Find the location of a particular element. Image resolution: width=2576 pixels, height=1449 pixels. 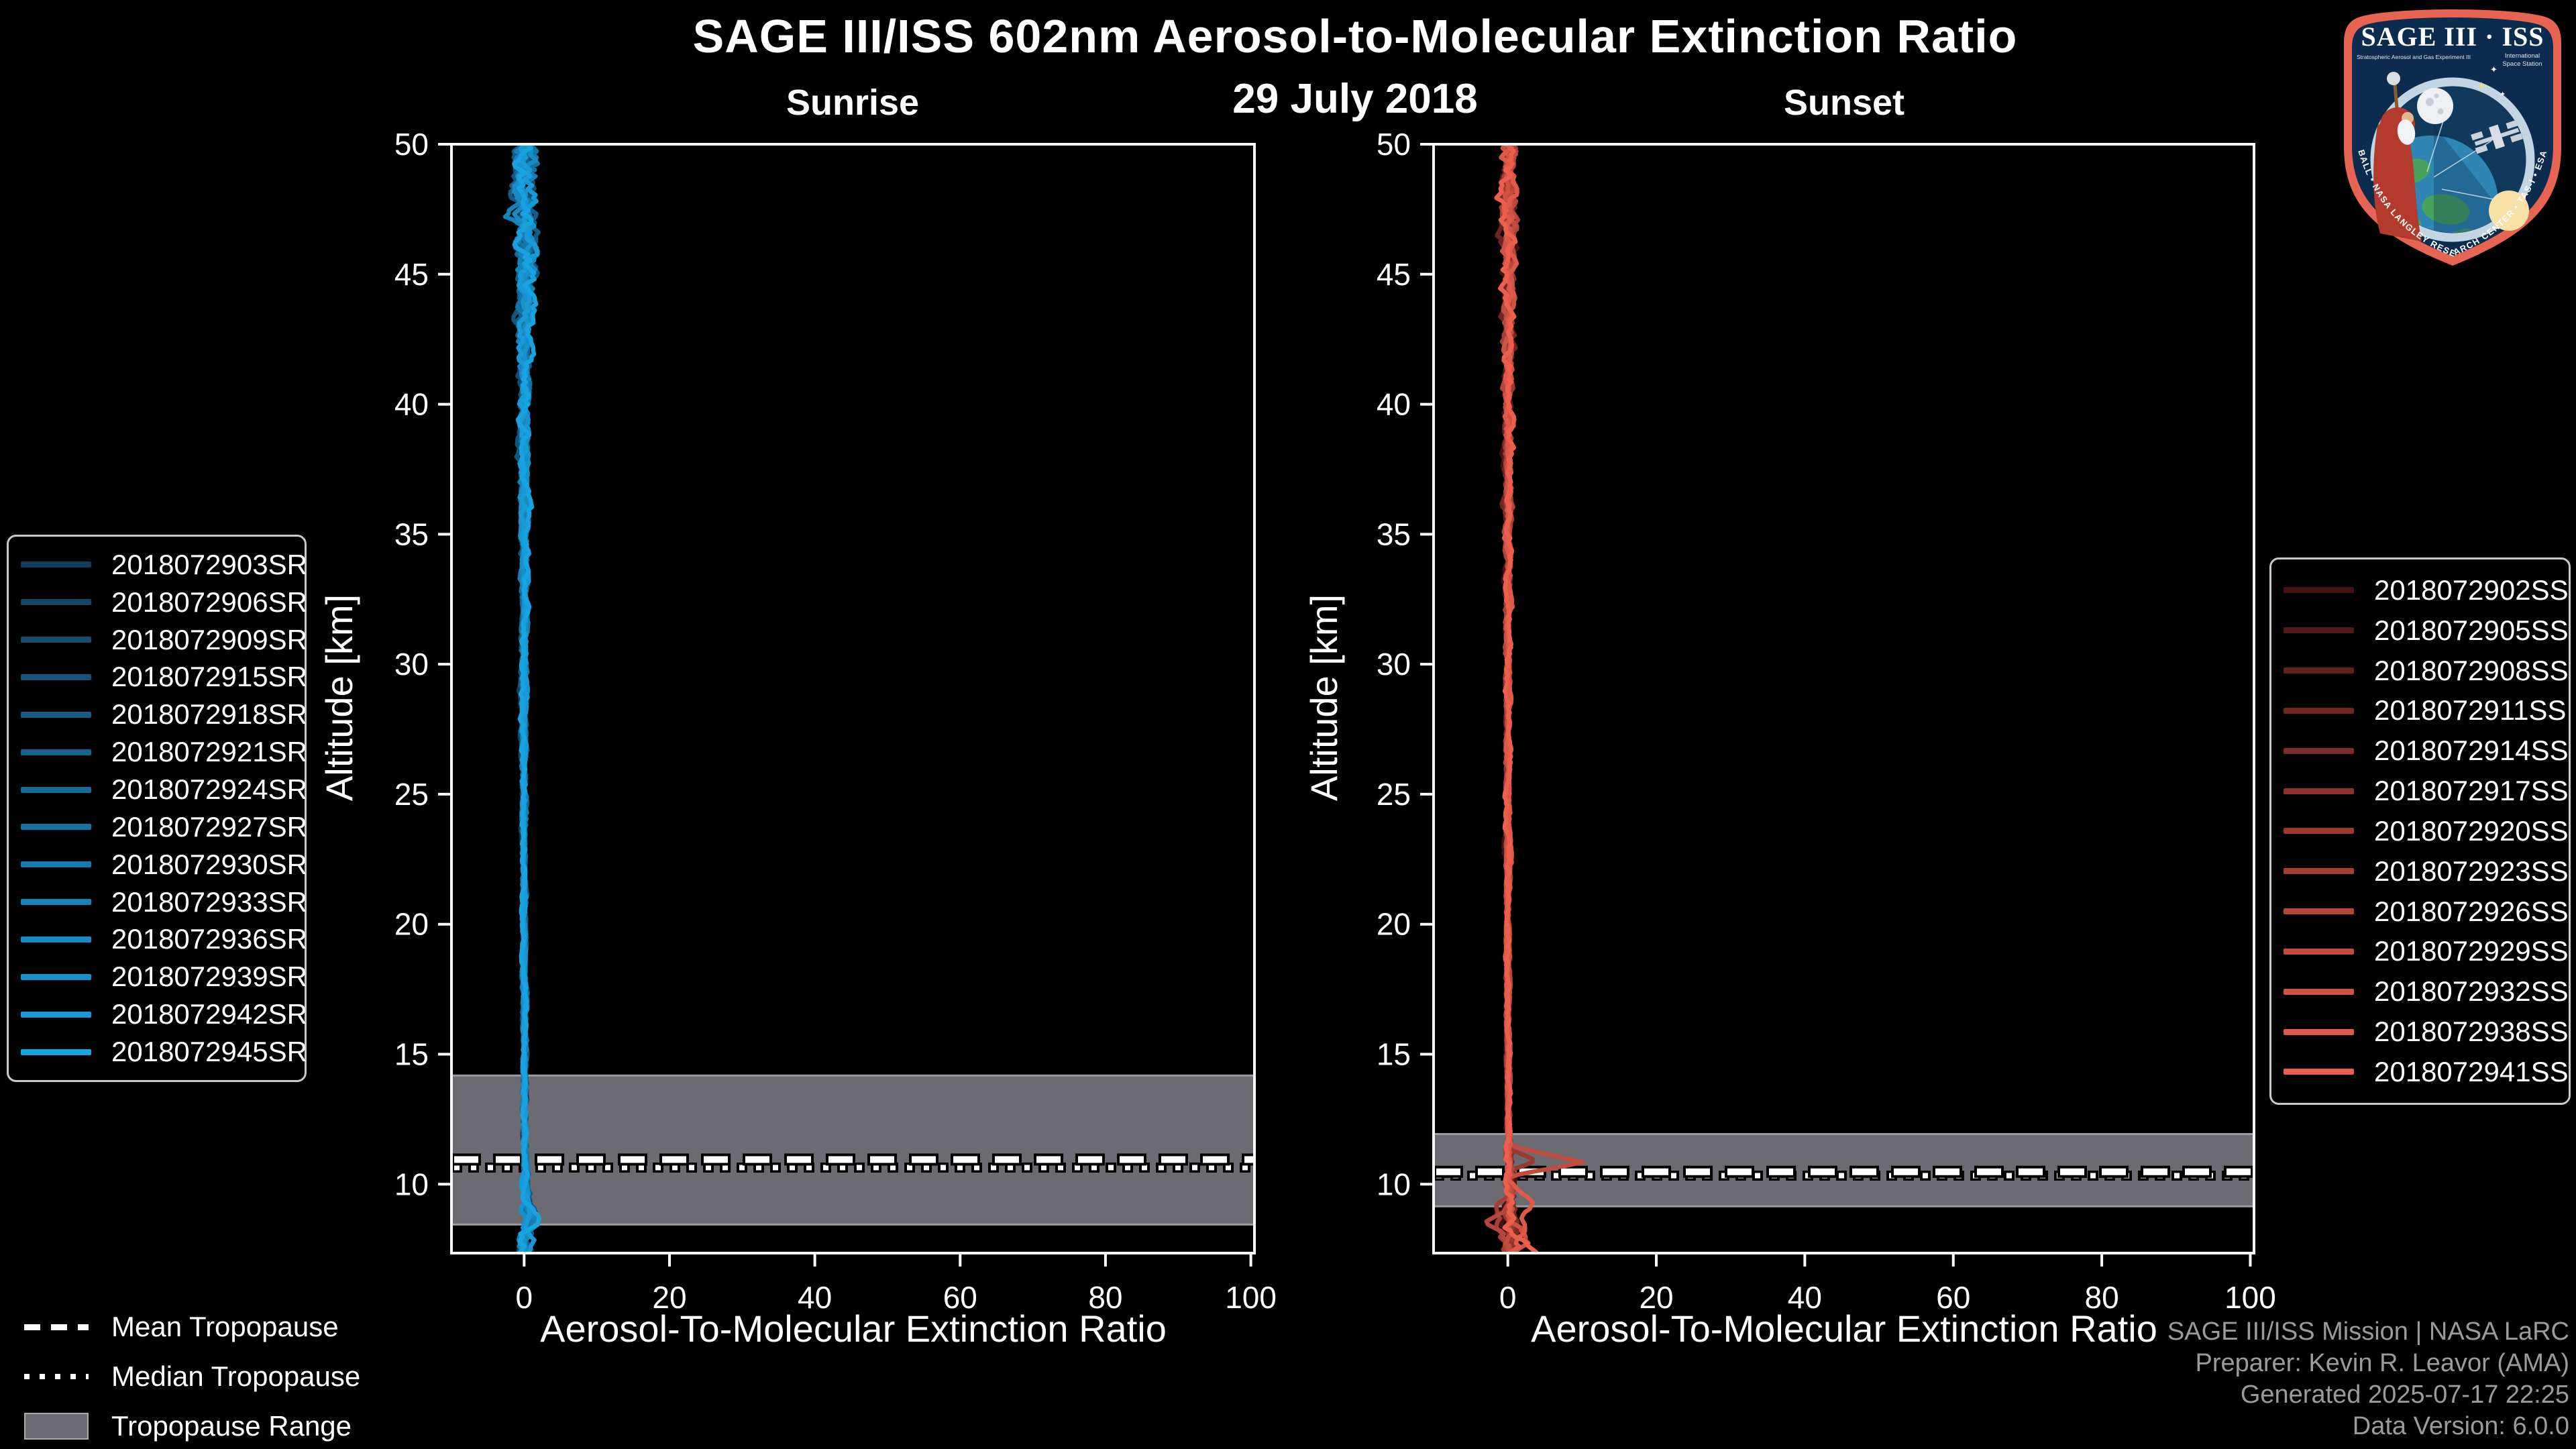

patch-title: SAGE III · ISS is located at coordinates (2452, 36).